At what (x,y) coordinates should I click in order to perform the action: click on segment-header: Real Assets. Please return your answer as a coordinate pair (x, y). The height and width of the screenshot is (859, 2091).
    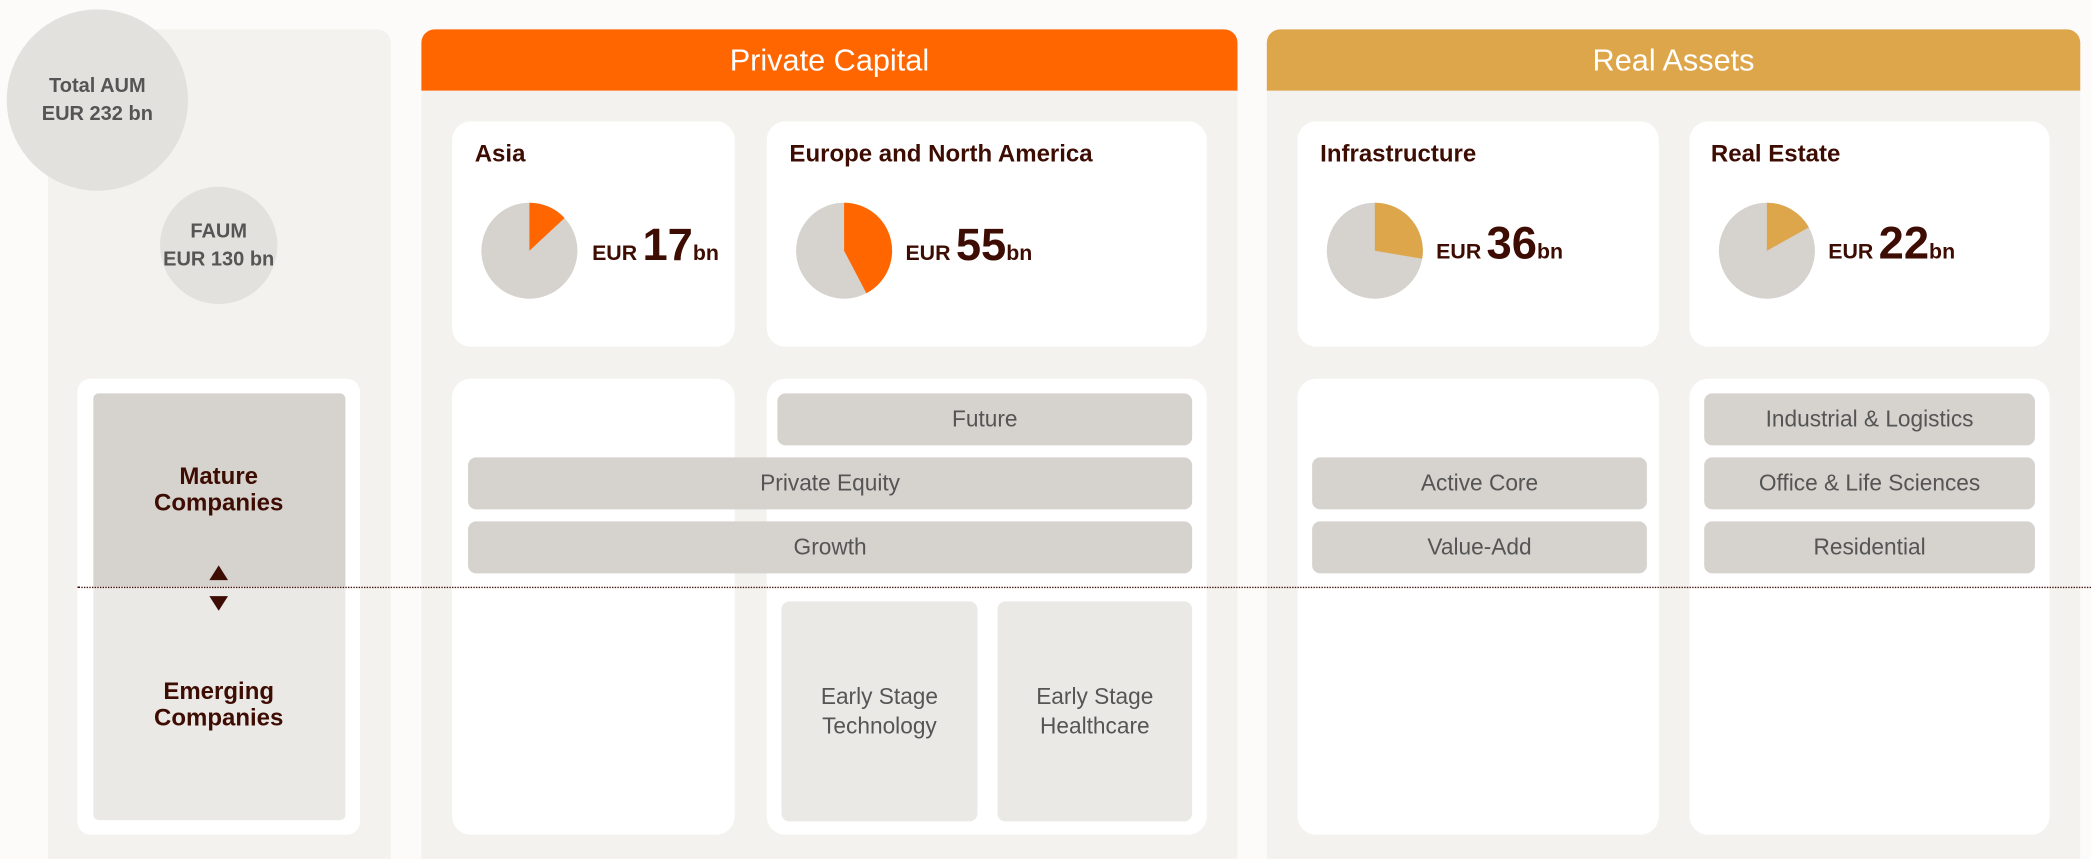
    Looking at the image, I should click on (1673, 60).